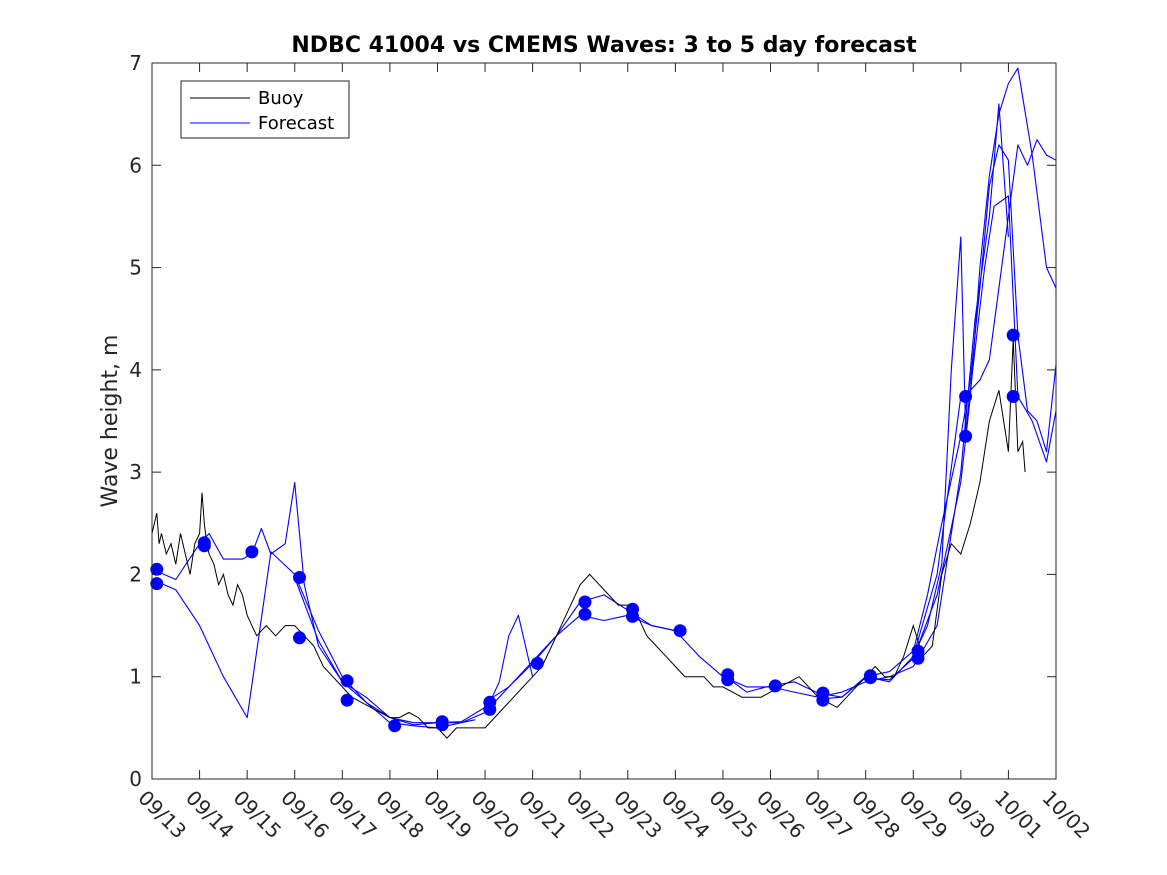 The height and width of the screenshot is (875, 1167). I want to click on y-tick-label: 2, so click(135, 574).